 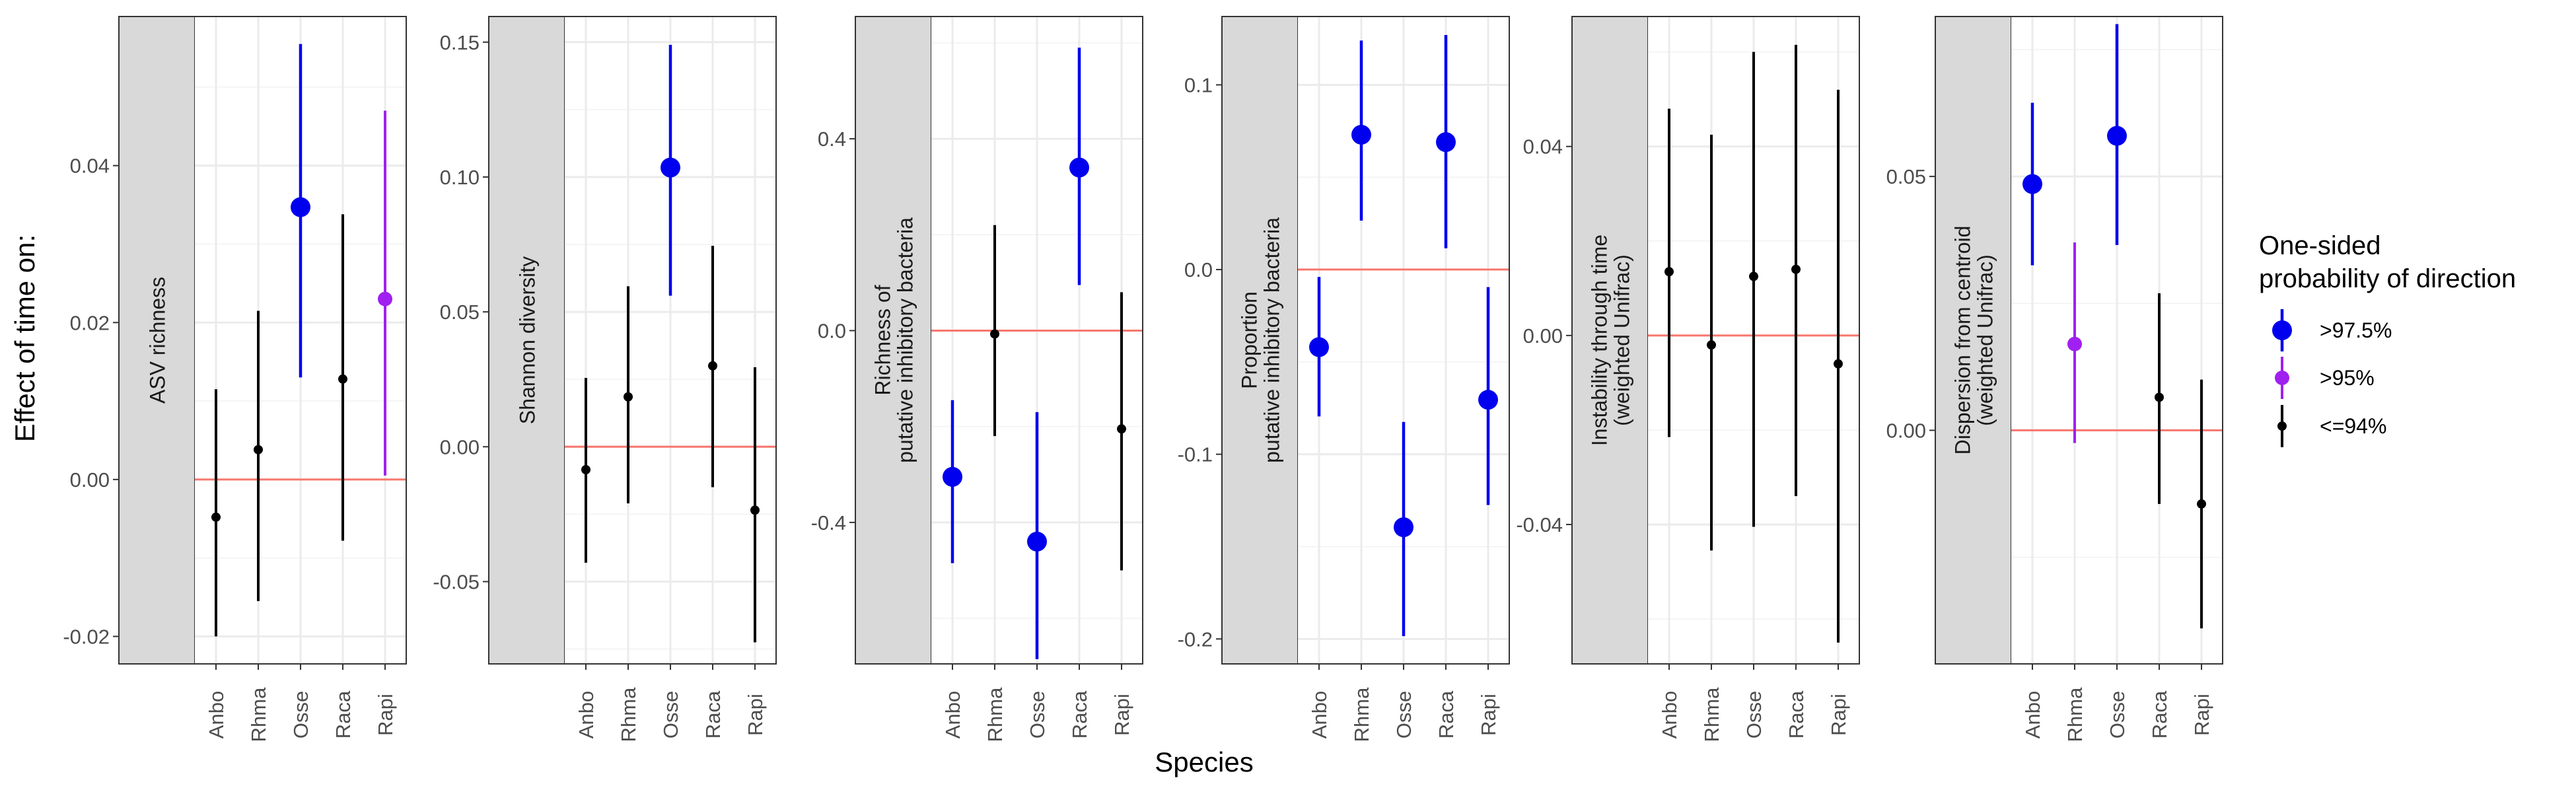 What do you see at coordinates (90, 166) in the screenshot?
I see `y-tick-label: 0.04` at bounding box center [90, 166].